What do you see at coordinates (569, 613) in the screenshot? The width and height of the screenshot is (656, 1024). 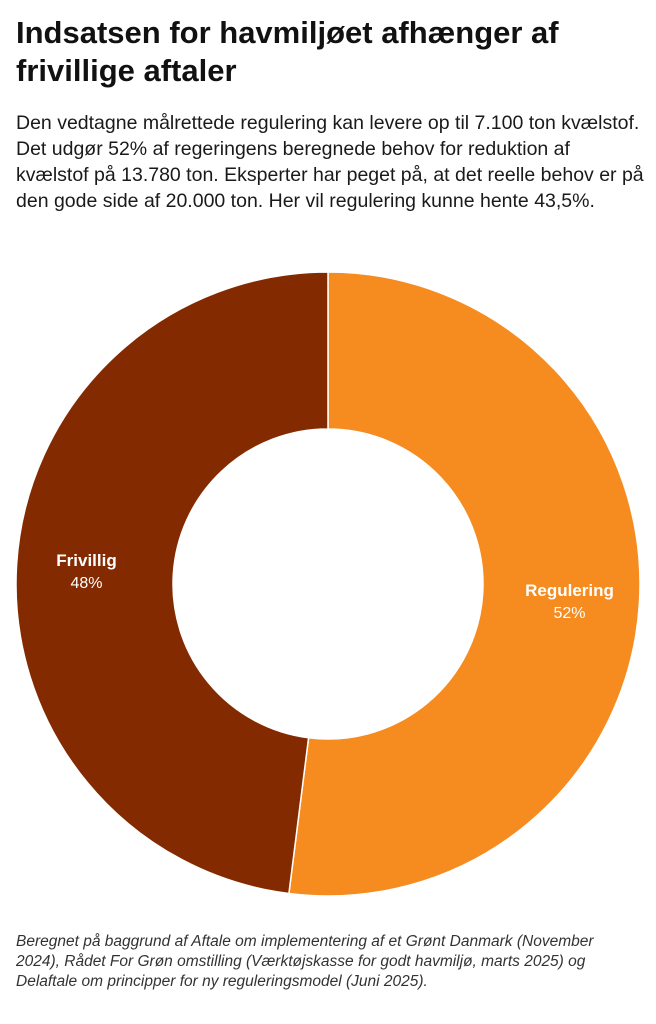 I see `slice-value-regulering: 52%` at bounding box center [569, 613].